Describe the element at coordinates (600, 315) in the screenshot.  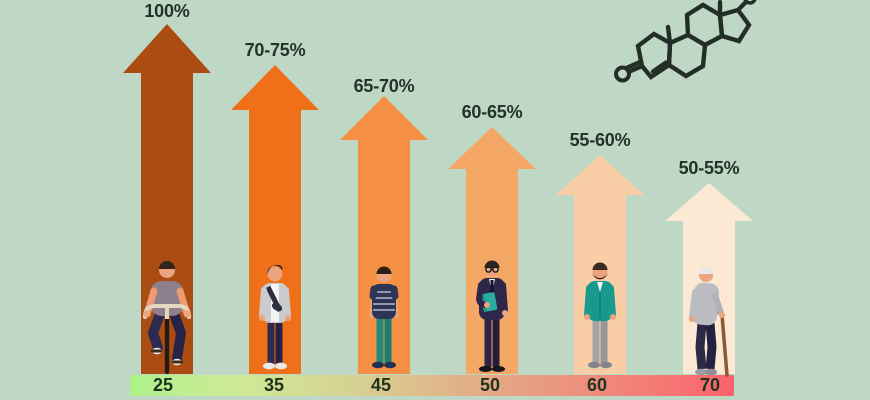
I see `bearded-man-in-cardigan-icon` at that location.